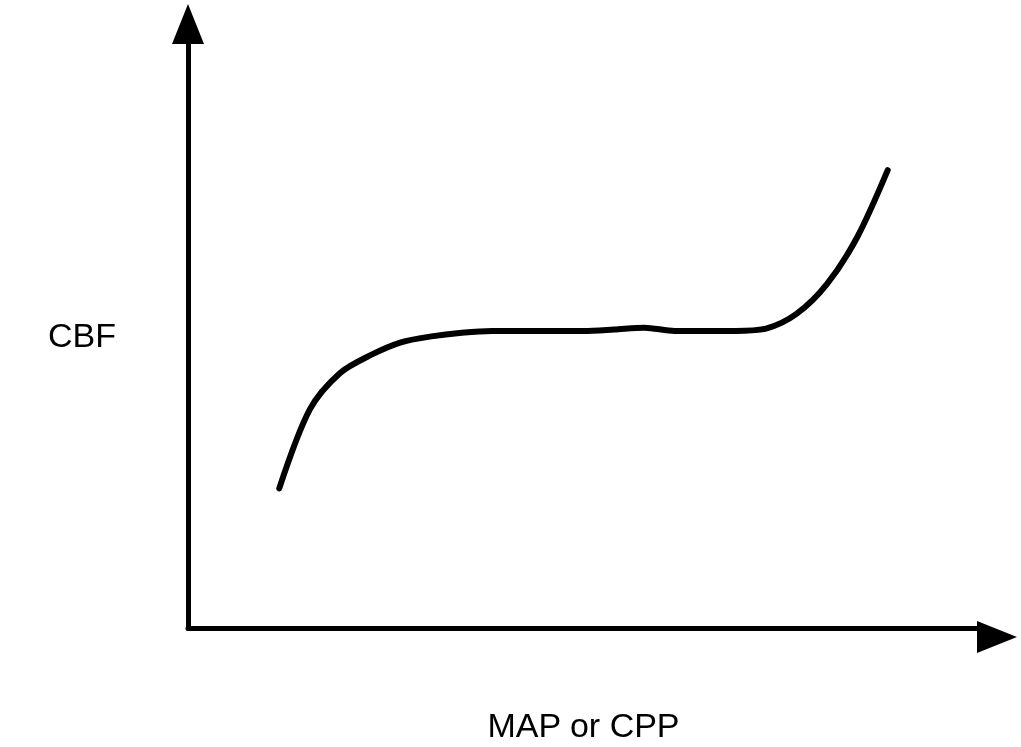 The width and height of the screenshot is (1021, 747). Describe the element at coordinates (583, 725) in the screenshot. I see `x-axis-title: MAP or CPP` at that location.